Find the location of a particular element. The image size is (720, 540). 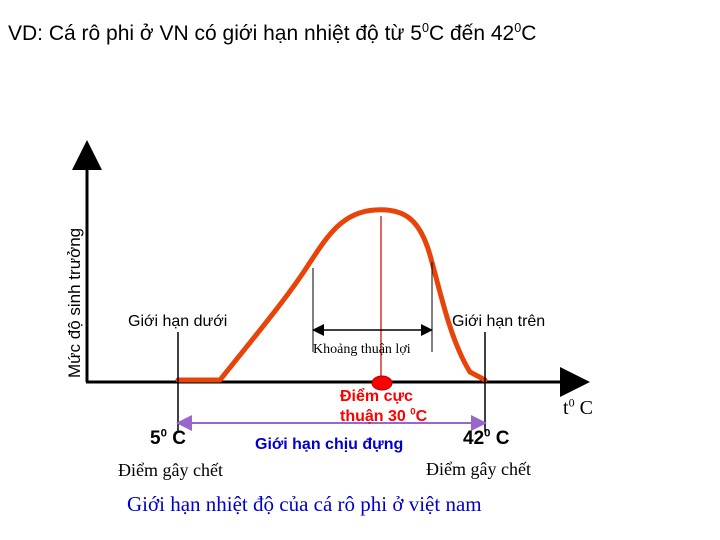

x-axis-label: t0 C is located at coordinates (578, 407).